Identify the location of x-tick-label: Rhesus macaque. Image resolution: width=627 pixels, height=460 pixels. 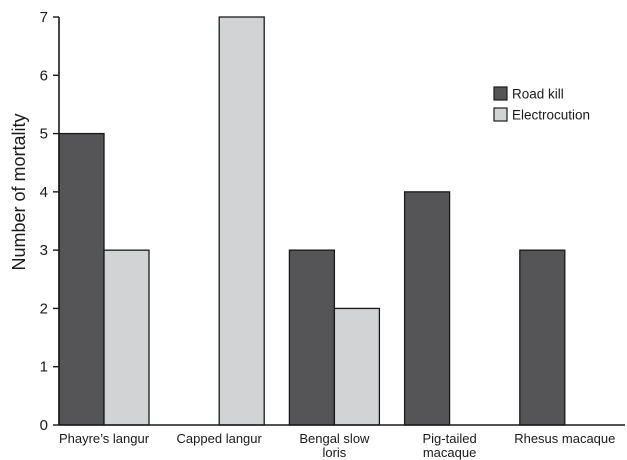
(564, 438).